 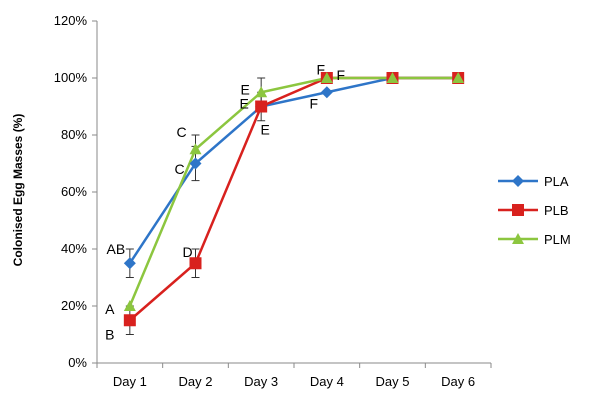 I want to click on annotation-label: B, so click(x=109, y=335).